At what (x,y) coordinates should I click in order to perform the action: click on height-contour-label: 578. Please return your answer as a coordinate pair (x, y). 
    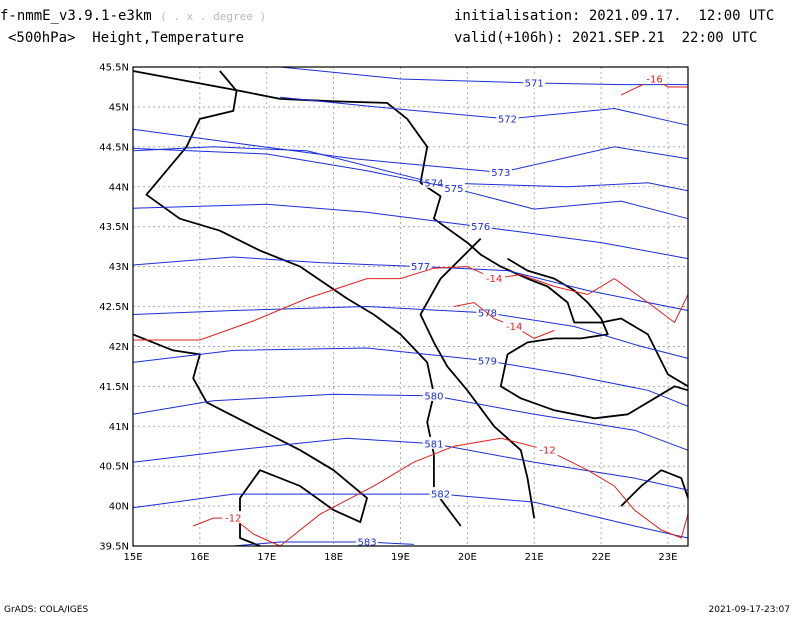
    Looking at the image, I should click on (487, 313).